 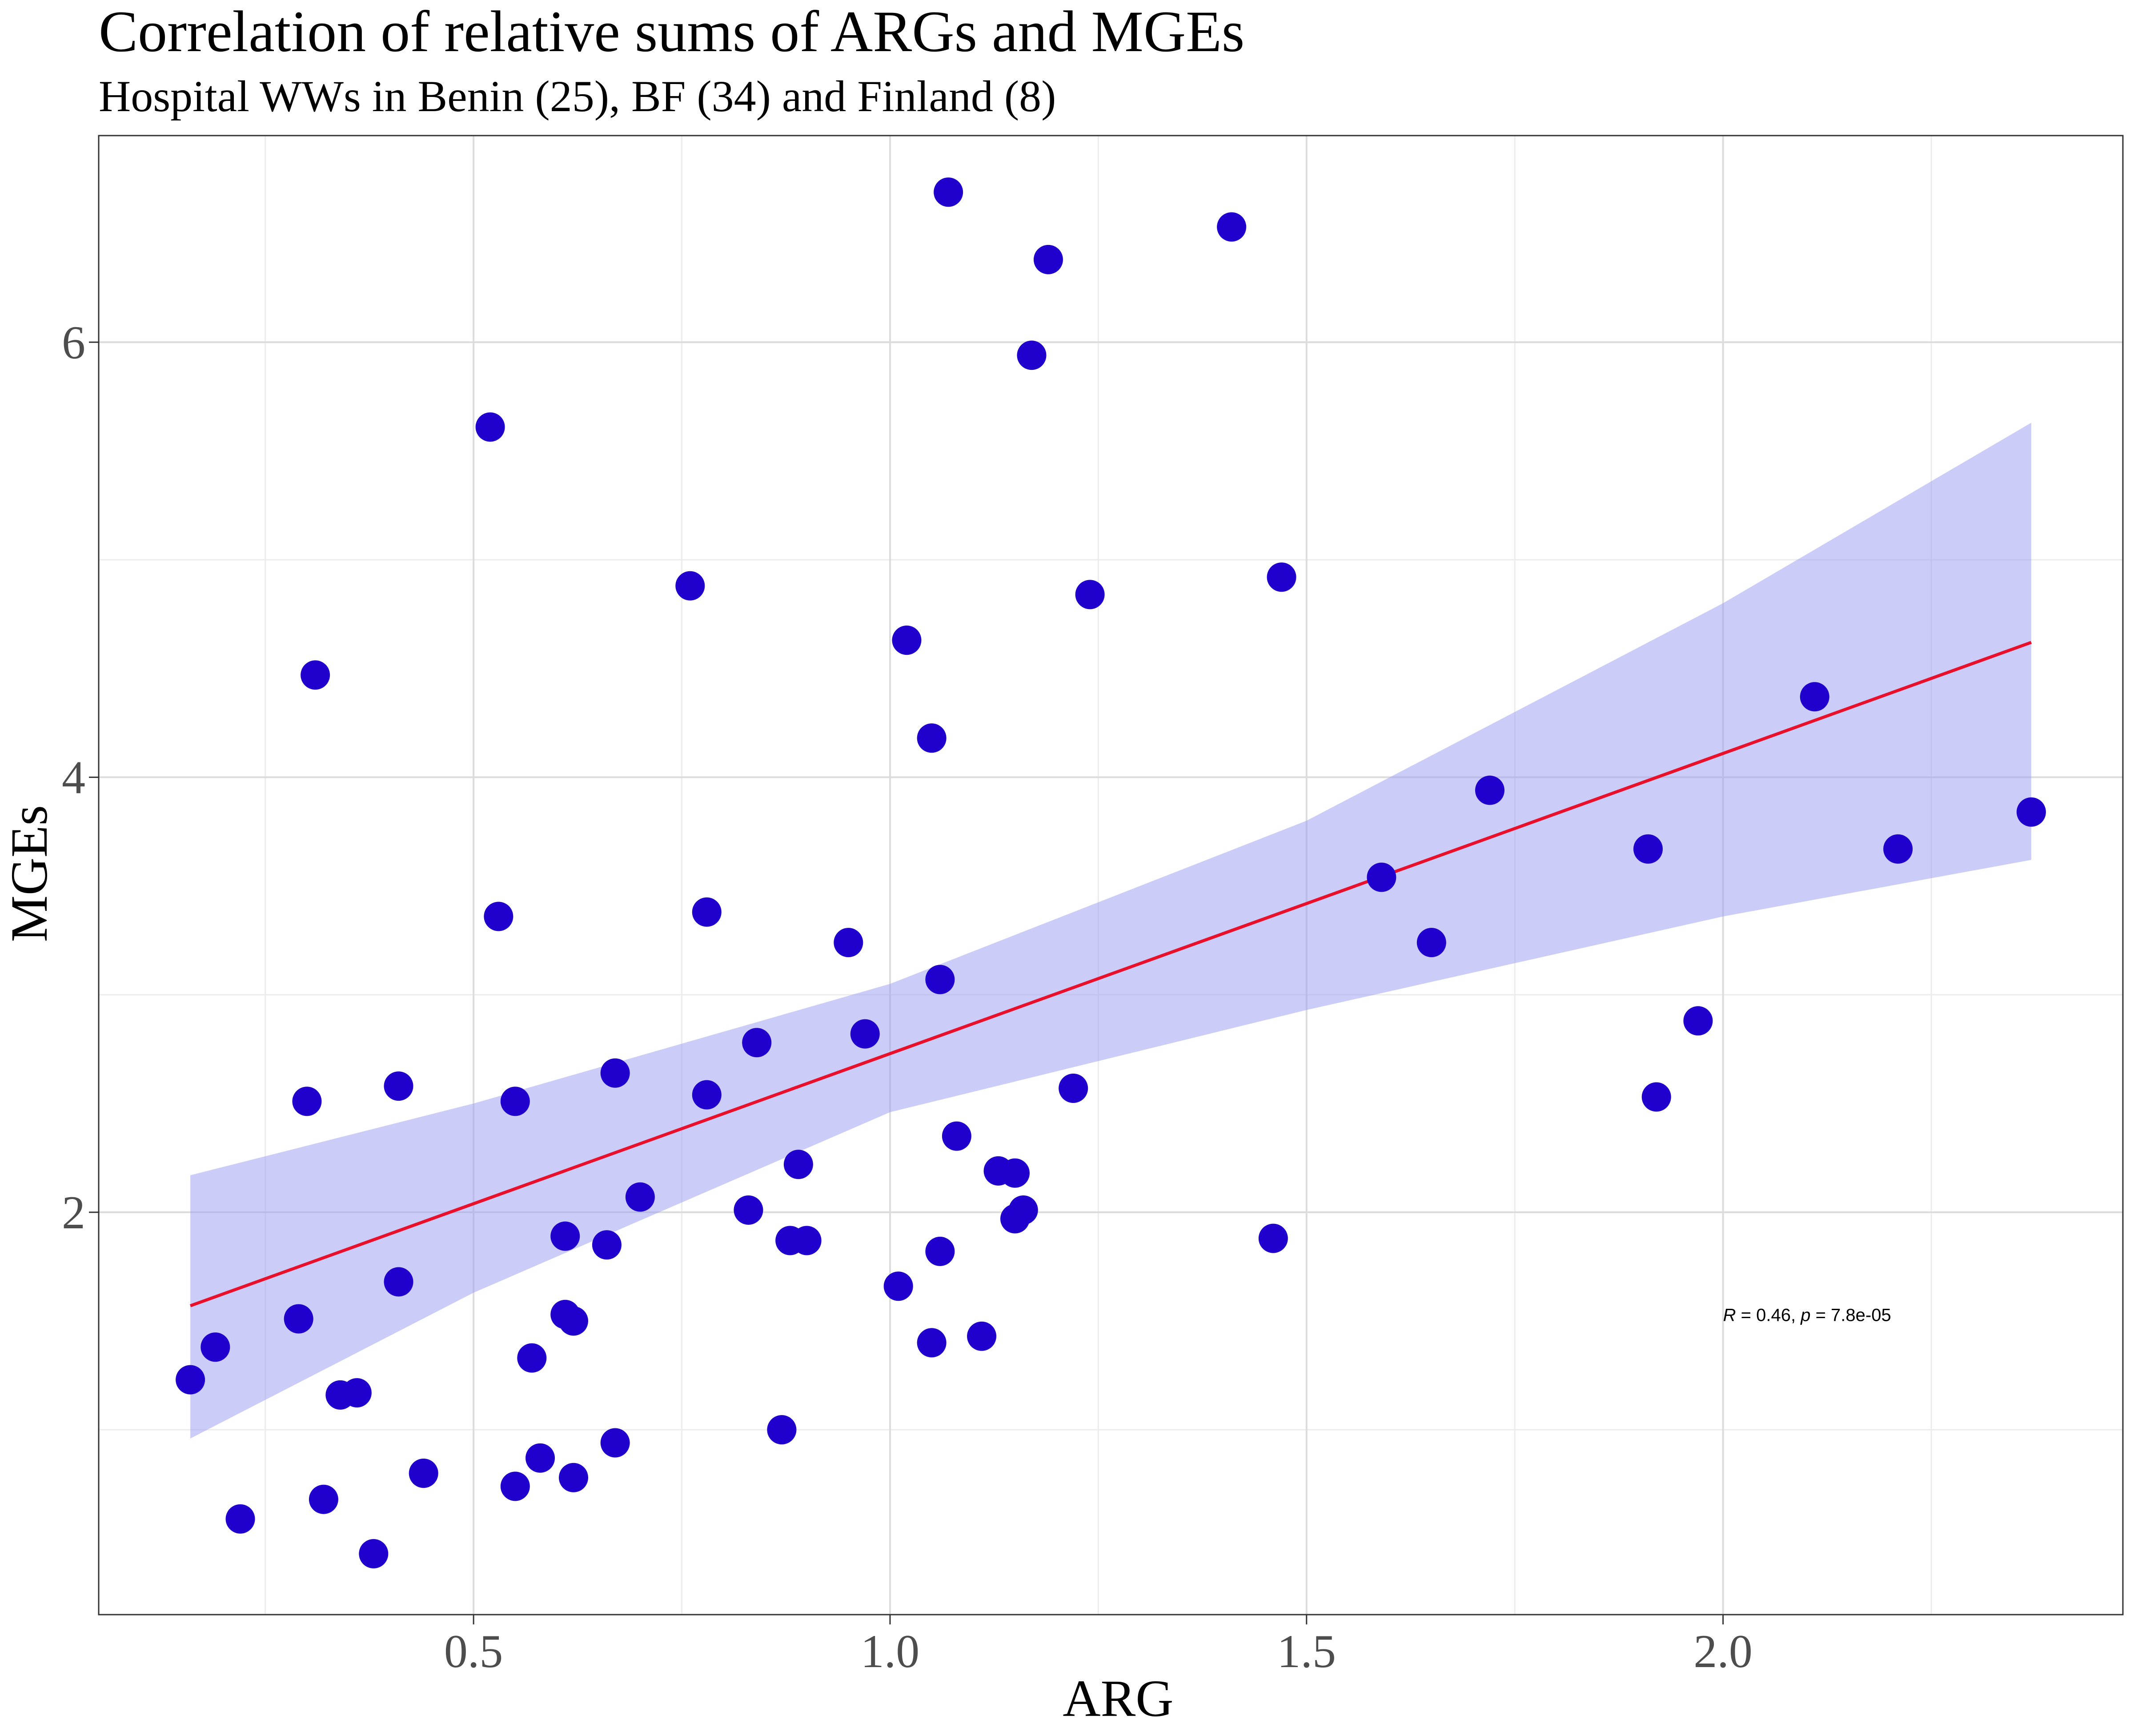 I want to click on x-tick-label: 0.5, so click(x=474, y=1651).